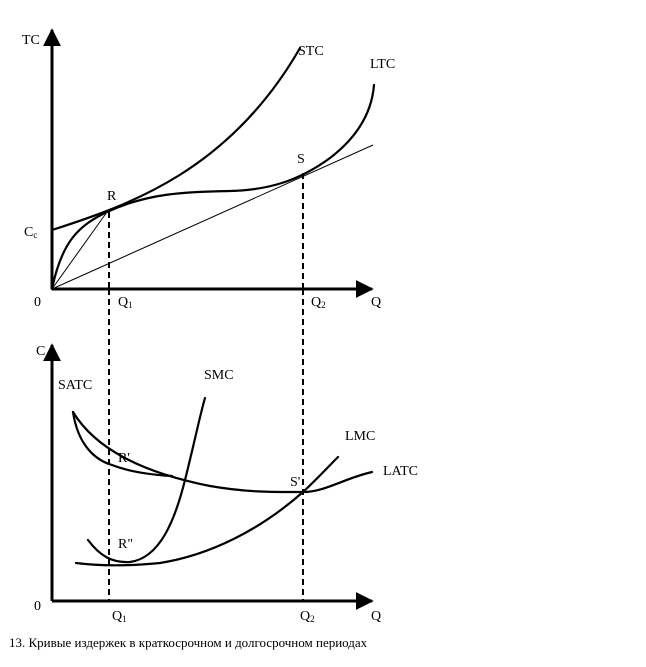  What do you see at coordinates (79, 250) in the screenshot?
I see `chord-origin-r` at bounding box center [79, 250].